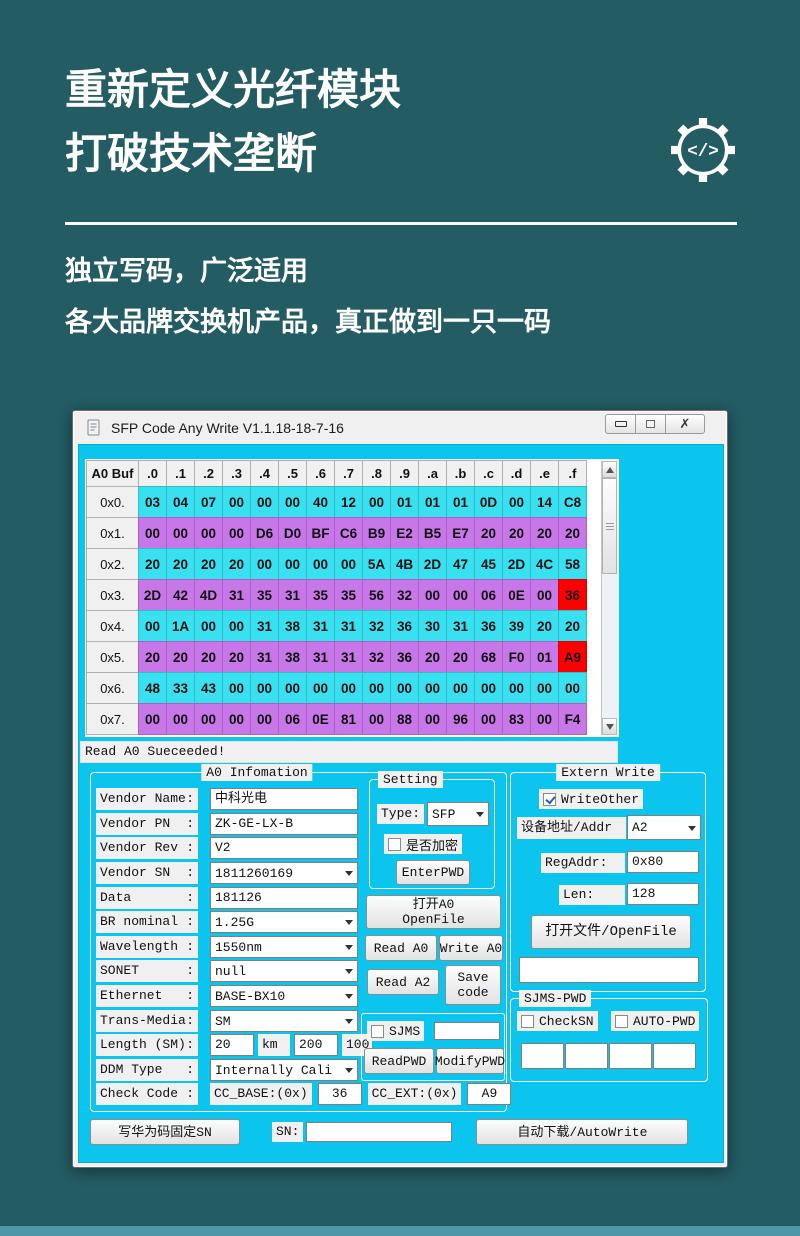 This screenshot has height=1236, width=800. What do you see at coordinates (396, 1031) in the screenshot?
I see `sjms-checkbox: SJMS` at bounding box center [396, 1031].